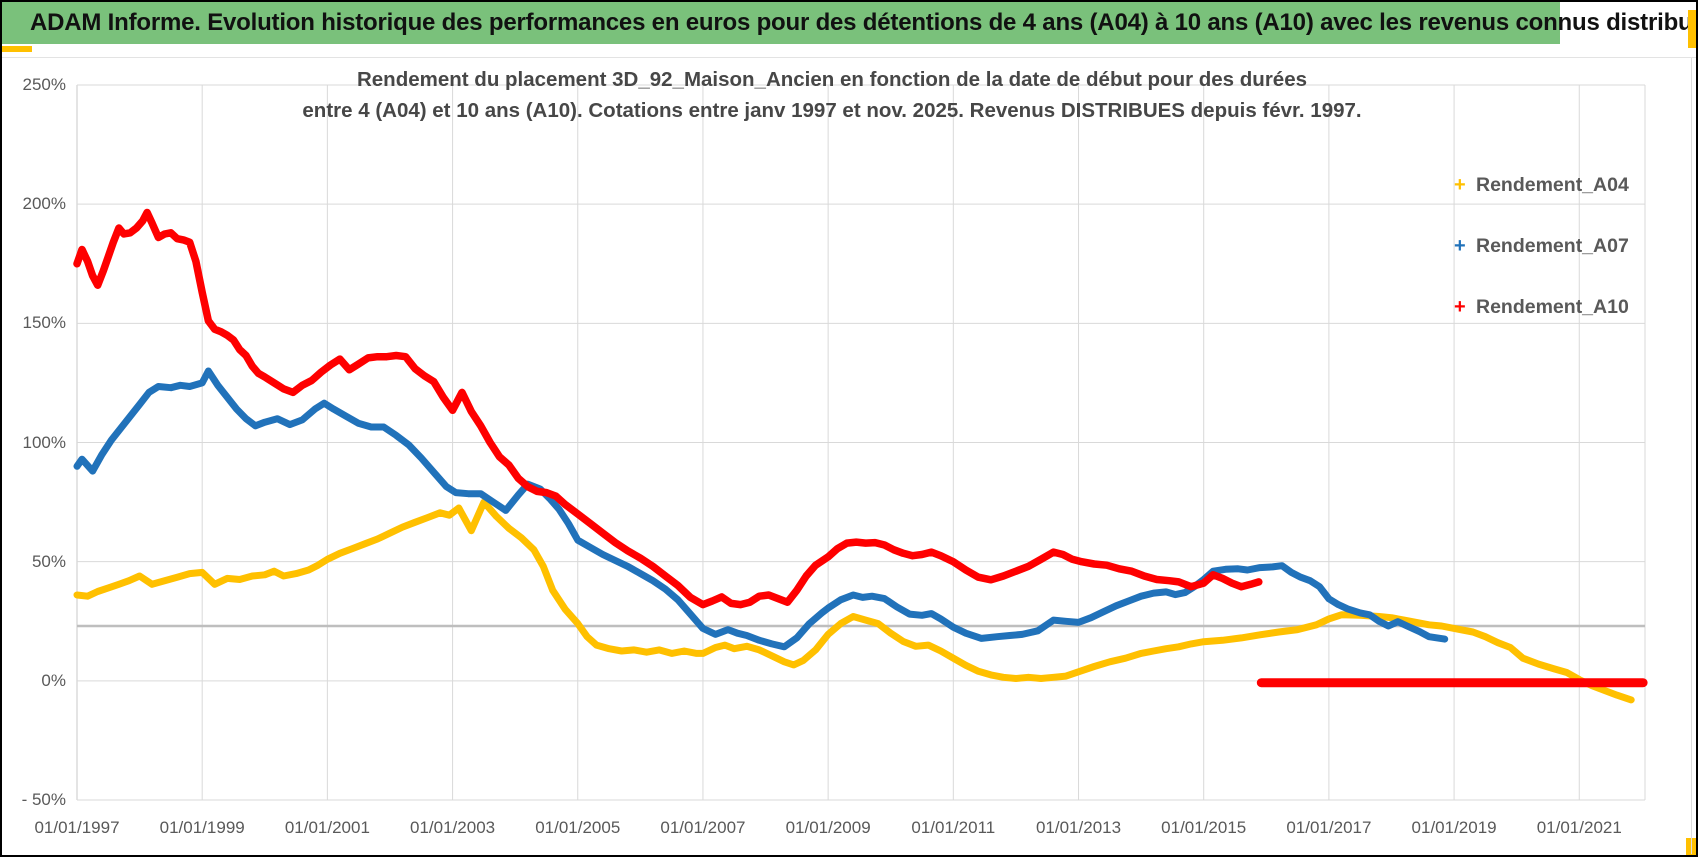 The width and height of the screenshot is (1698, 857). Describe the element at coordinates (202, 827) in the screenshot. I see `x-tick-label: 01/01/1999` at that location.